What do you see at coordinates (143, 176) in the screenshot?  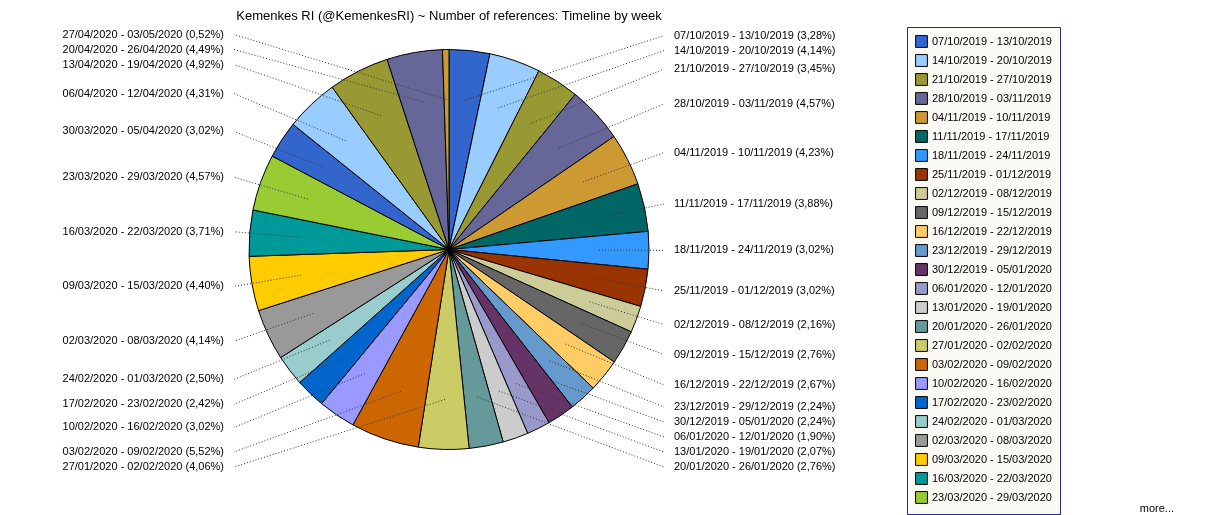 I see `category-label: 23/03/2020 - 29/03/2020 (4,57%)` at bounding box center [143, 176].